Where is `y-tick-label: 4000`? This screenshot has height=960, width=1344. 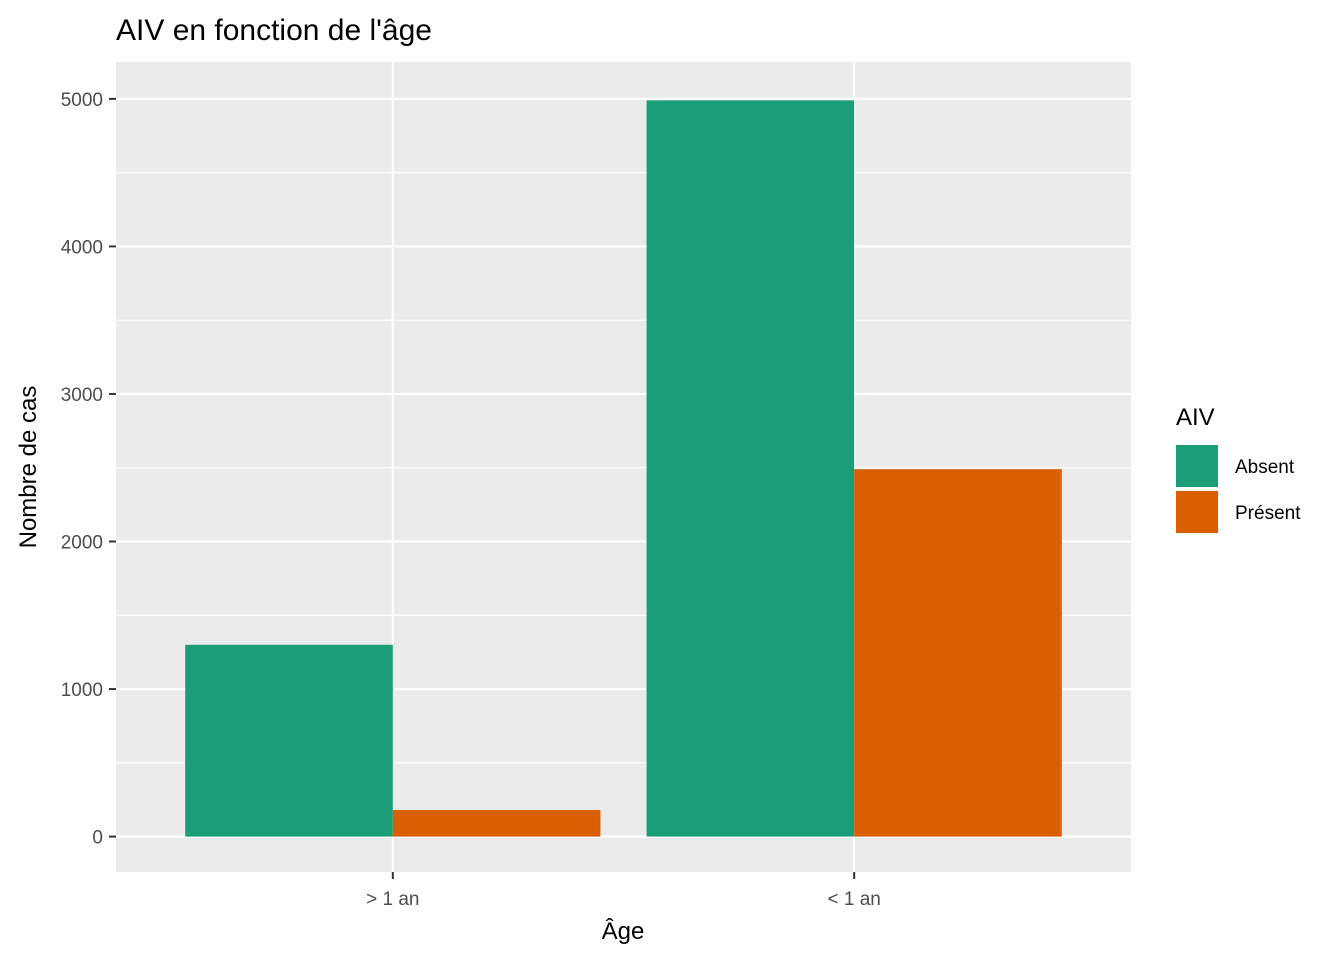
y-tick-label: 4000 is located at coordinates (82, 247).